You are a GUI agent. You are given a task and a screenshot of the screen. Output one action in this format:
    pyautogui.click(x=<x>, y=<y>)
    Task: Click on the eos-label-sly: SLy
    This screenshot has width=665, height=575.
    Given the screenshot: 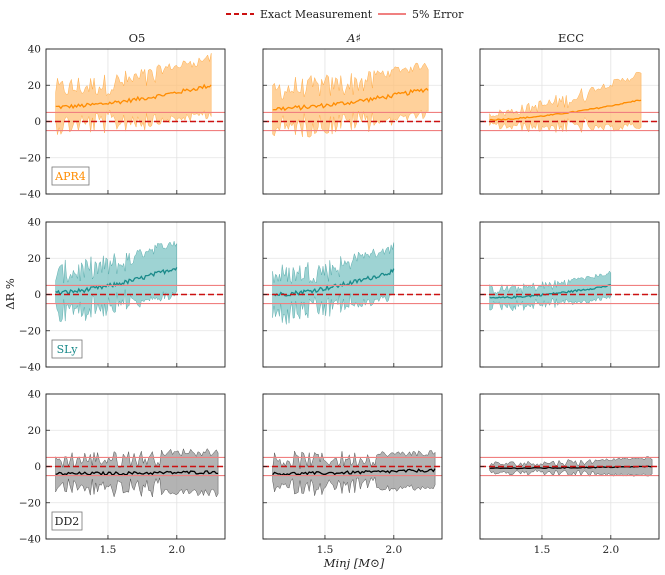 What is the action you would take?
    pyautogui.click(x=68, y=349)
    